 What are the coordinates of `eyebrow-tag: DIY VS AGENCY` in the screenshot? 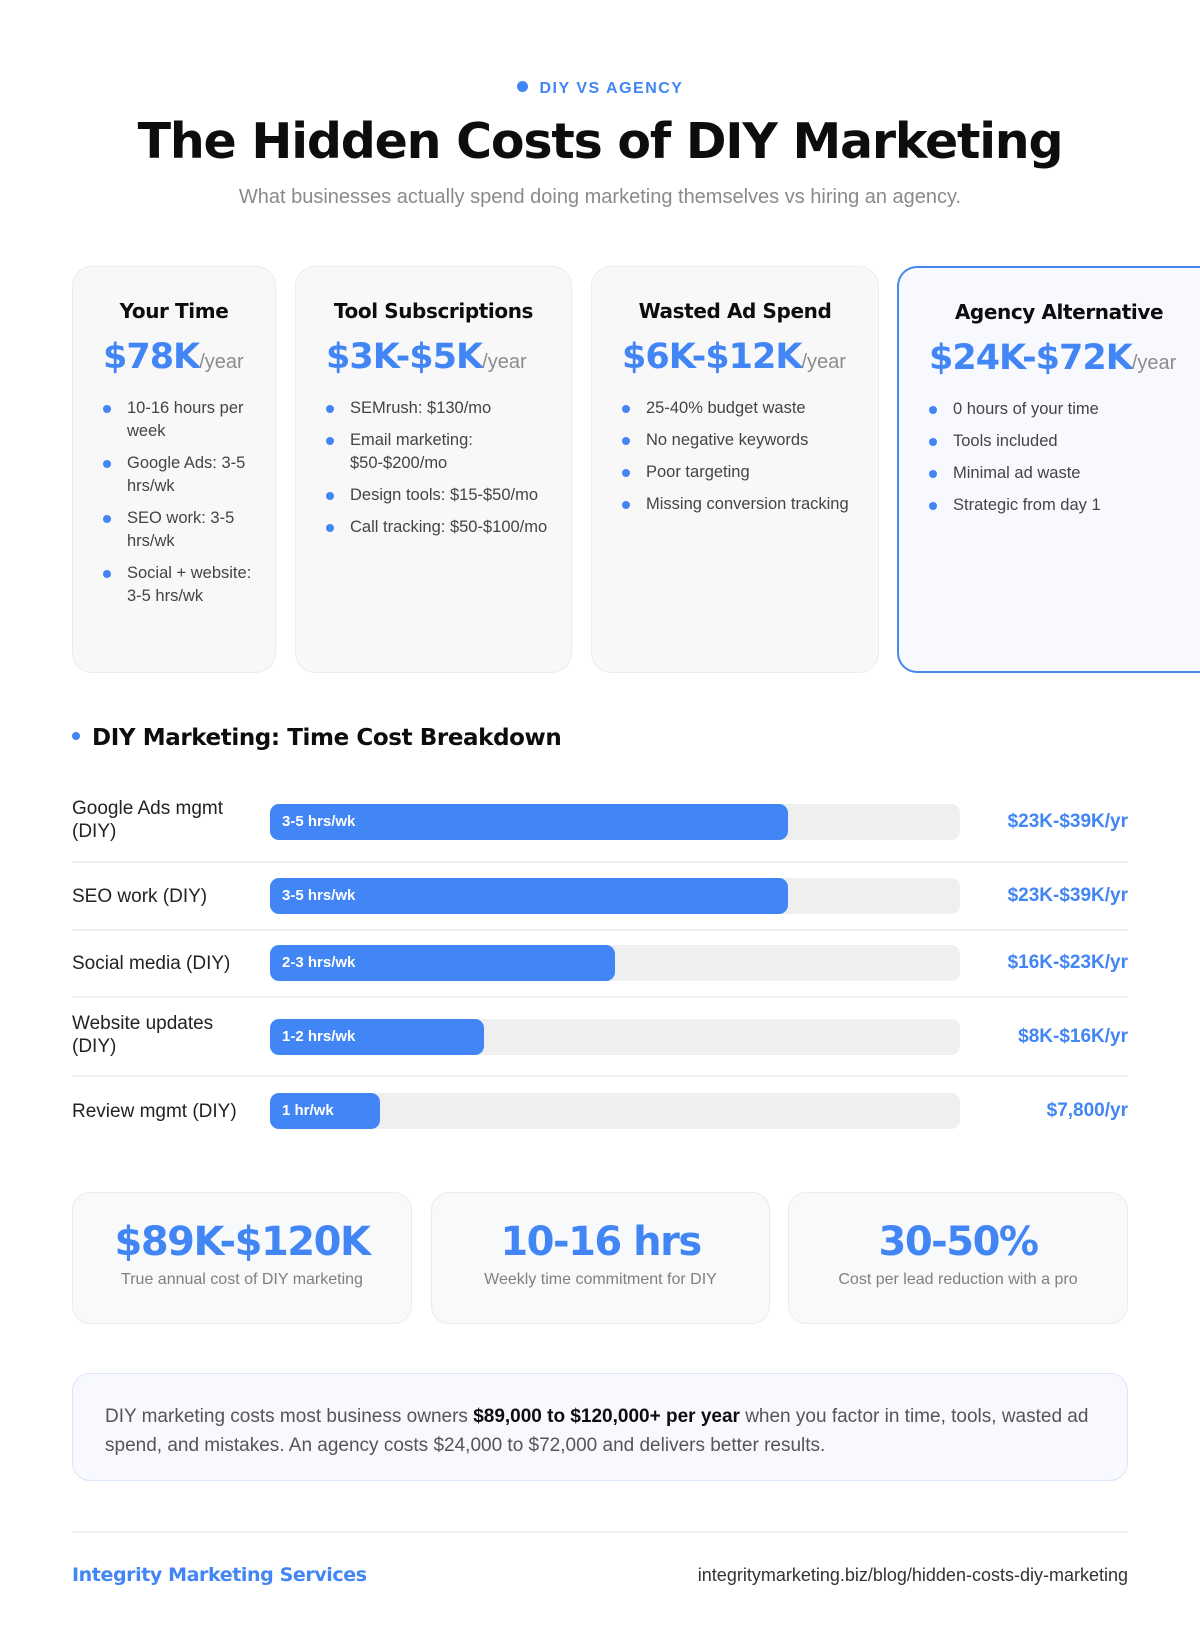 It's located at (600, 89).